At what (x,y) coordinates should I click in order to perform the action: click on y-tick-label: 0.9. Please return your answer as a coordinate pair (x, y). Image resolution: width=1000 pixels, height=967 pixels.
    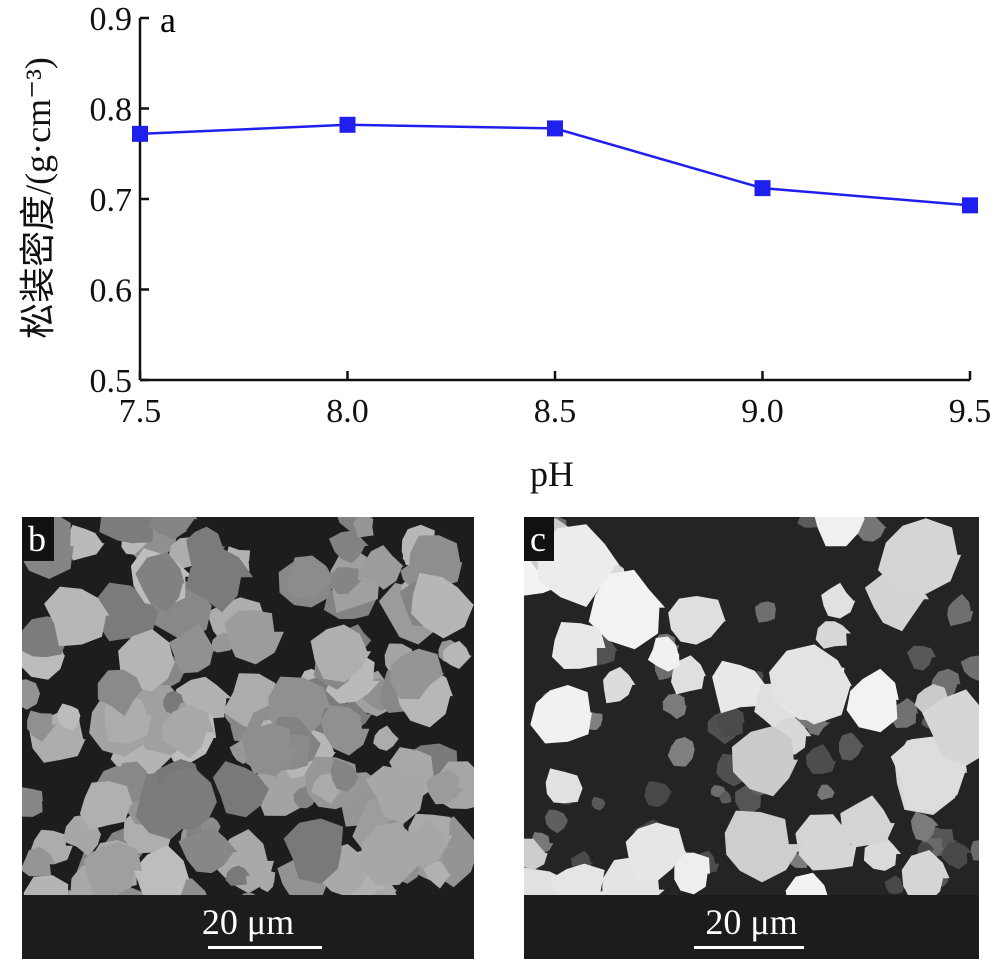
    Looking at the image, I should click on (111, 19).